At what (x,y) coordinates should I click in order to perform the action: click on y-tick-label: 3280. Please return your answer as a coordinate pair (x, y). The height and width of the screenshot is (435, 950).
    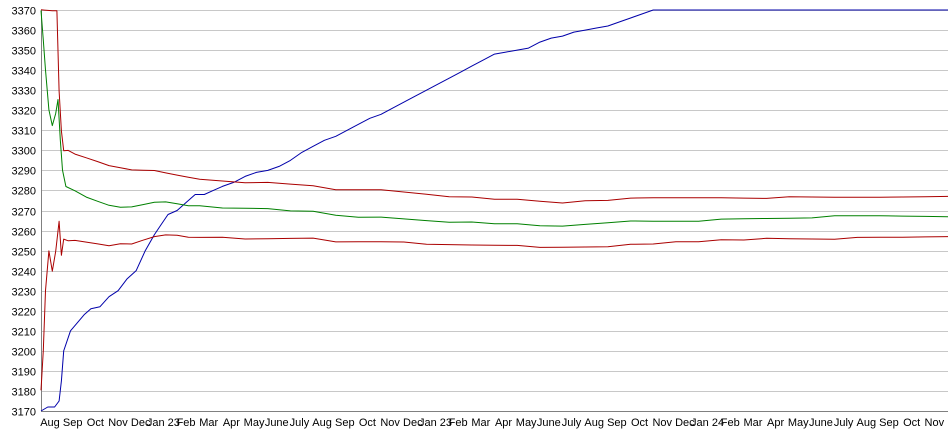
    Looking at the image, I should click on (24, 192).